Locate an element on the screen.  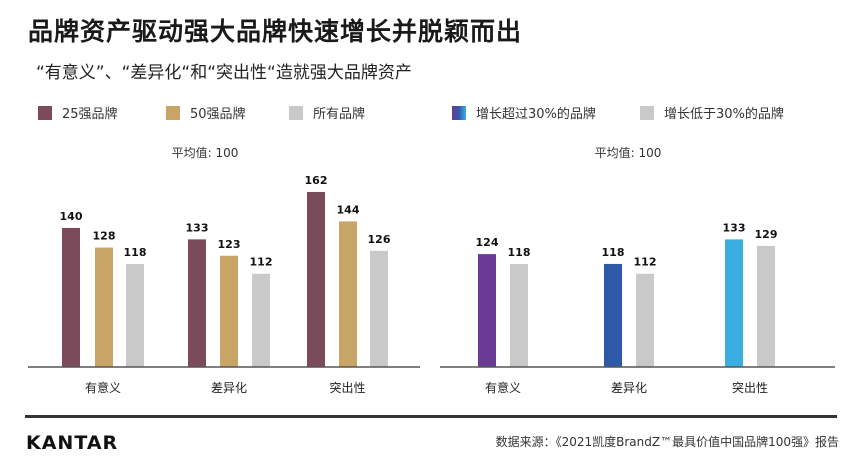
data-label: 128 is located at coordinates (104, 236).